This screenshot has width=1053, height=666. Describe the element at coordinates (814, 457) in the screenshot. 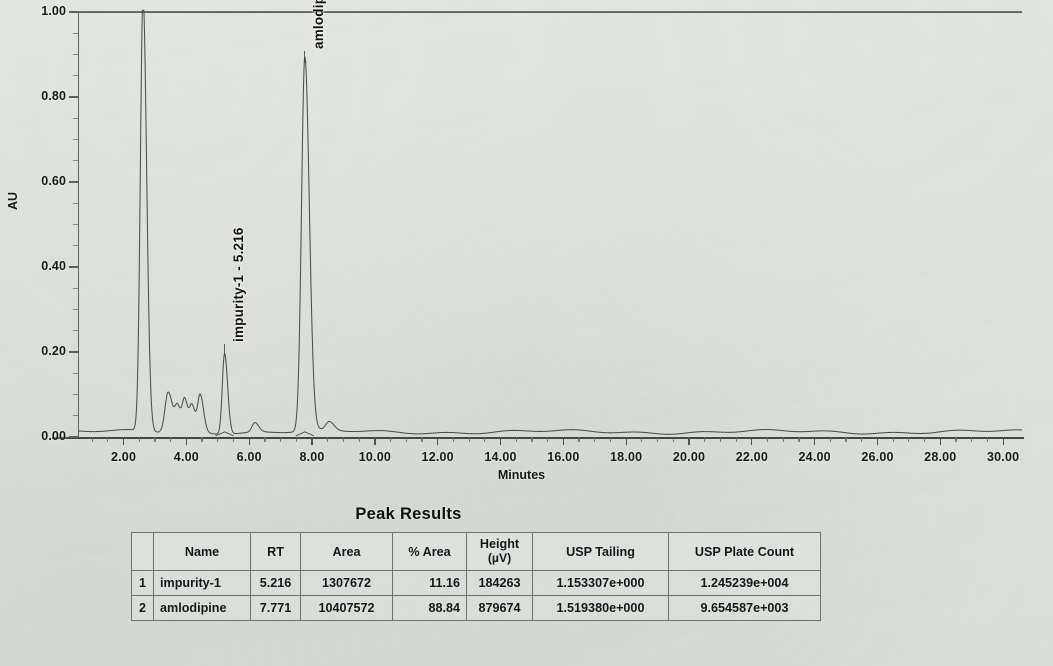

I see `x-tick-label: 24.00` at that location.